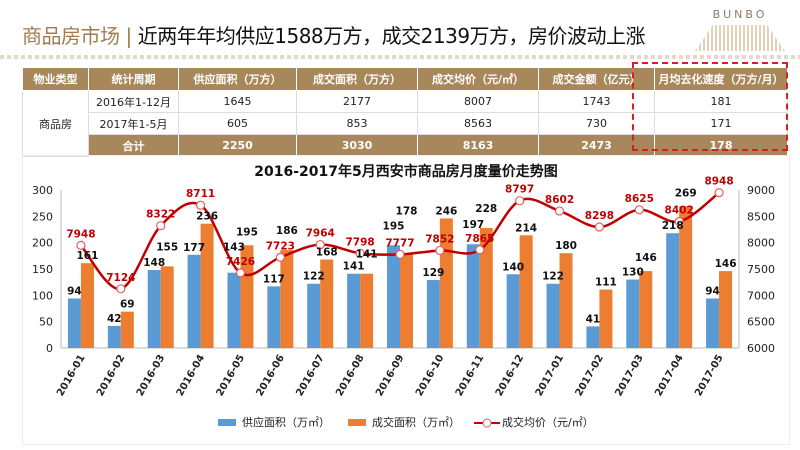 The height and width of the screenshot is (450, 800). What do you see at coordinates (42, 190) in the screenshot?
I see `y-left-tick: 300` at bounding box center [42, 190].